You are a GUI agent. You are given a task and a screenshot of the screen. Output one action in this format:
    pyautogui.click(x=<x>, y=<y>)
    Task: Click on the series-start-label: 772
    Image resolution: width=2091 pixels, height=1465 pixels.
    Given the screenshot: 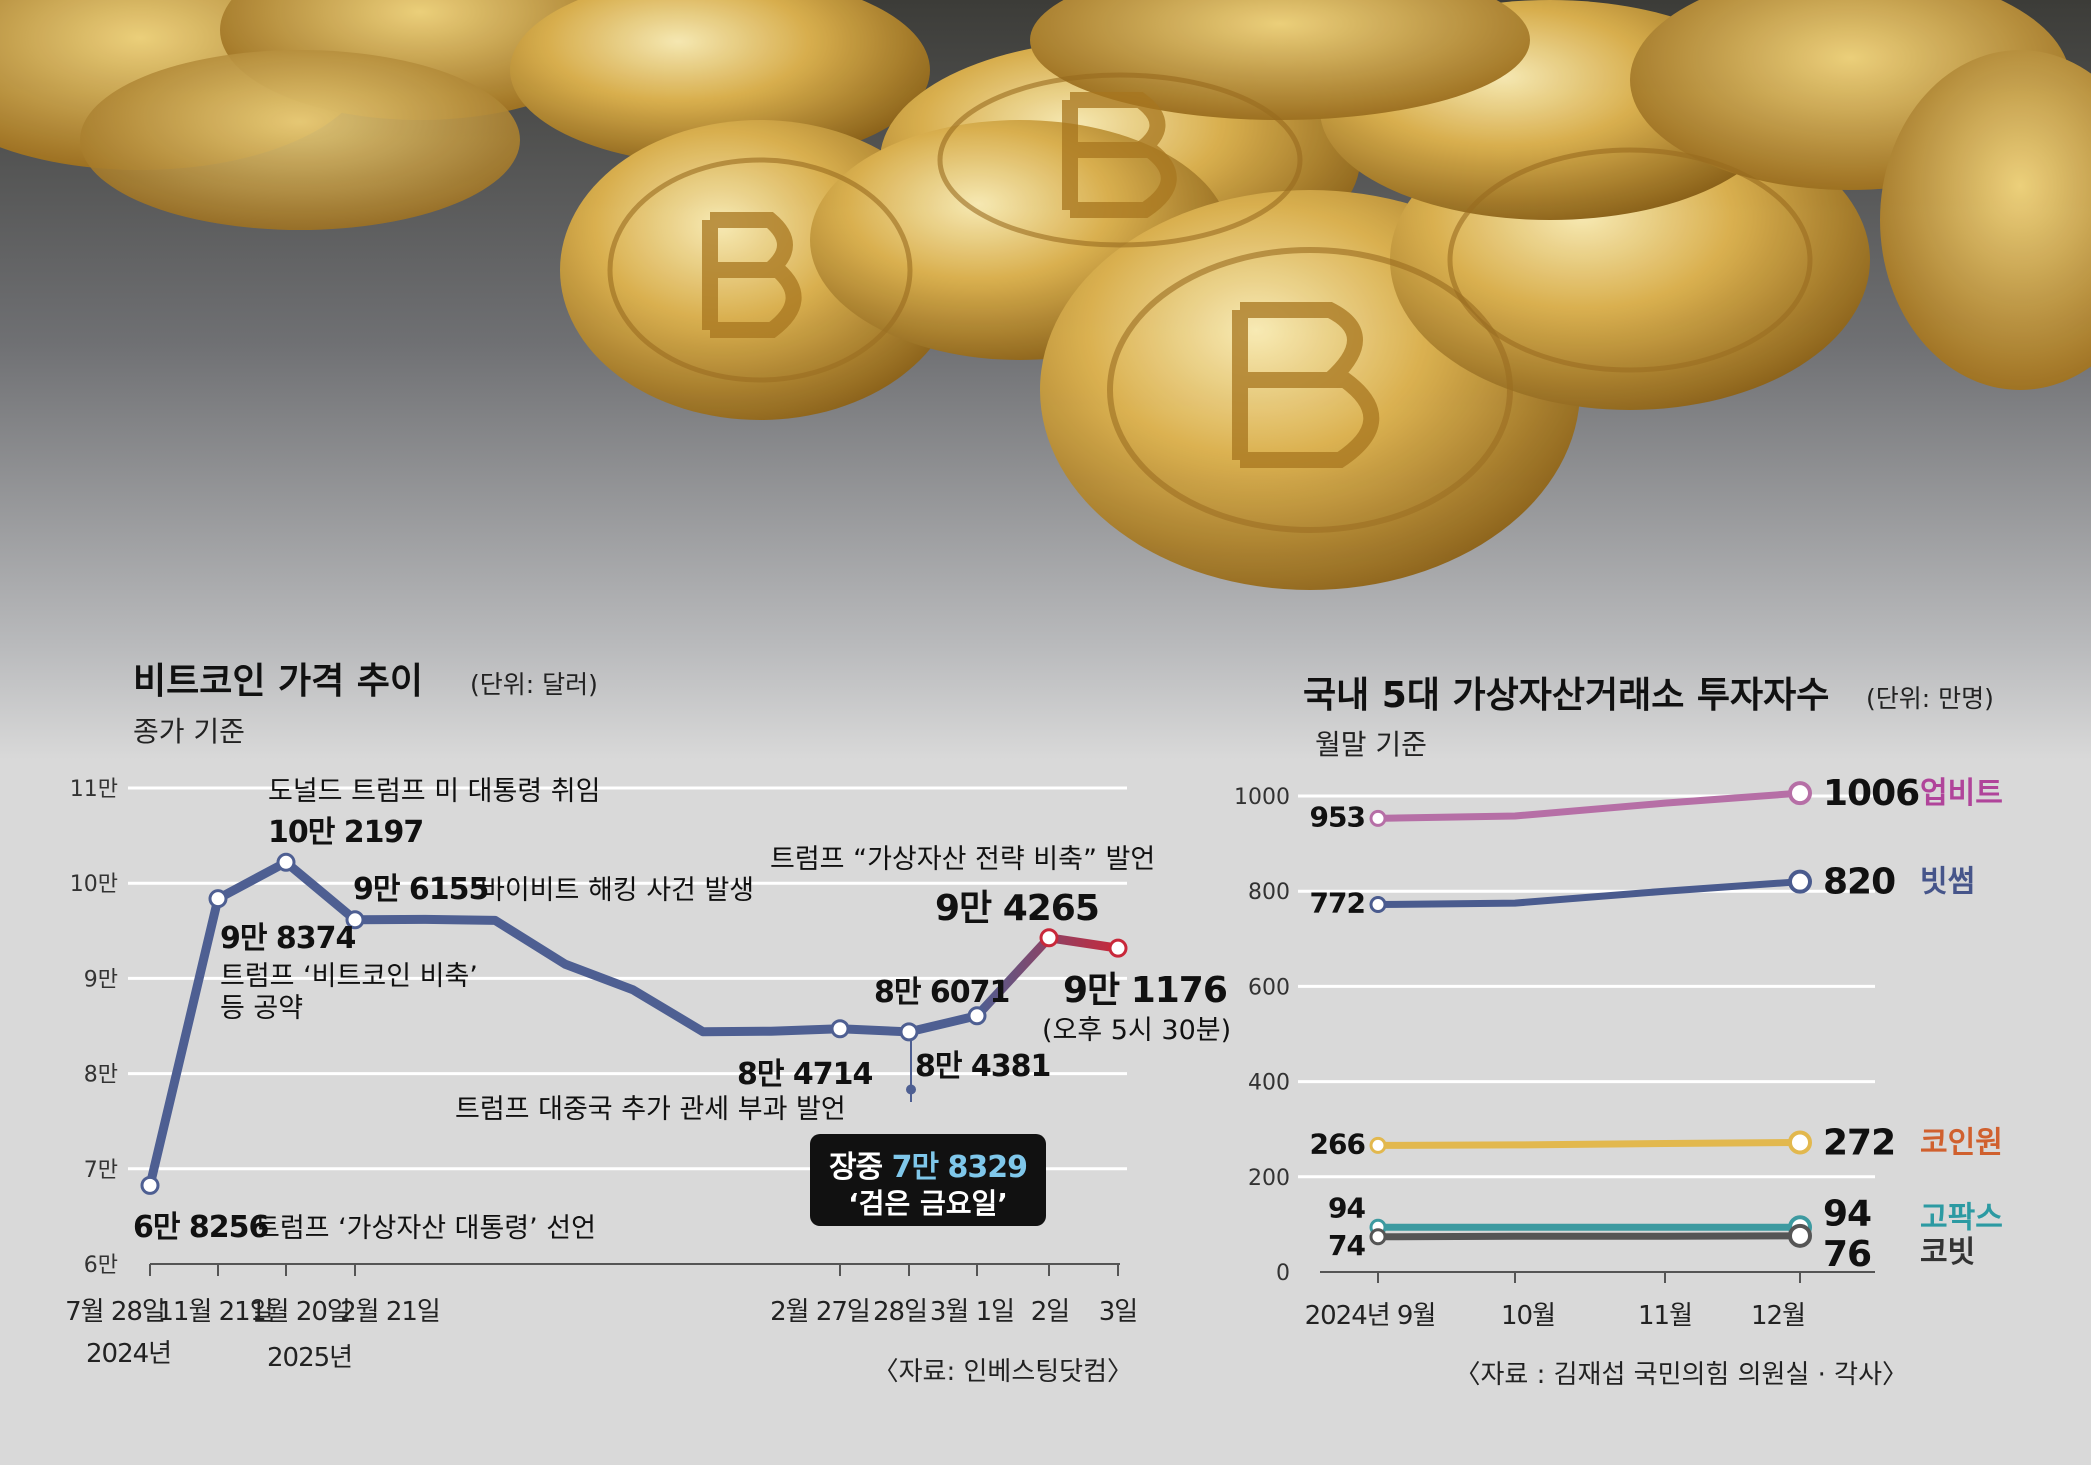 What is the action you would take?
    pyautogui.click(x=1337, y=903)
    